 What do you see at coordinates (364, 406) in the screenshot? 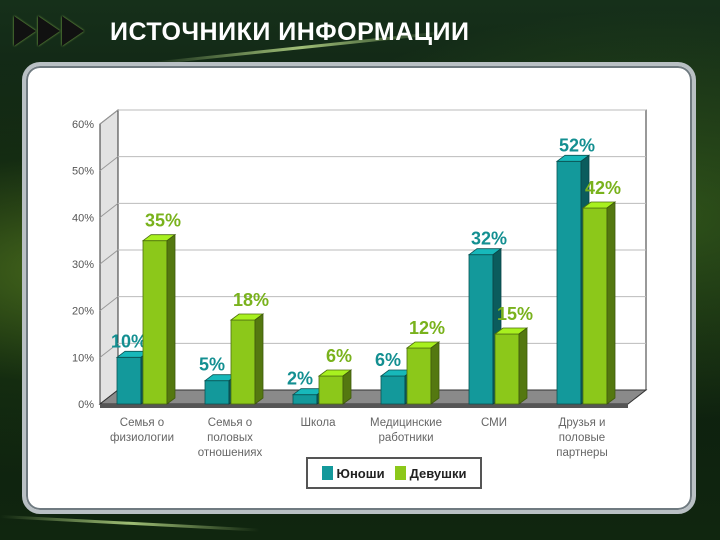
I see `plot-floor-edge` at bounding box center [364, 406].